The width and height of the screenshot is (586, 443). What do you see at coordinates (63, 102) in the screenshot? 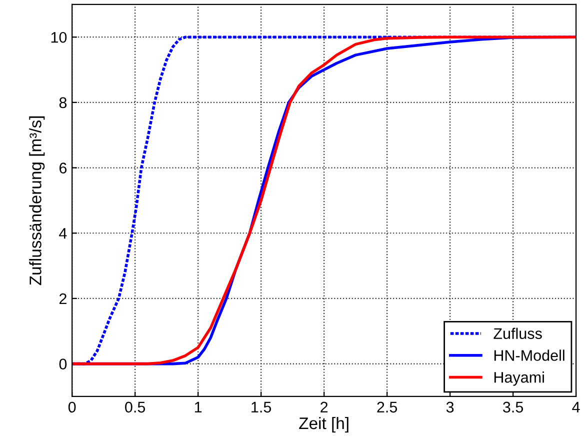
I see `y-tick-label: 8` at bounding box center [63, 102].